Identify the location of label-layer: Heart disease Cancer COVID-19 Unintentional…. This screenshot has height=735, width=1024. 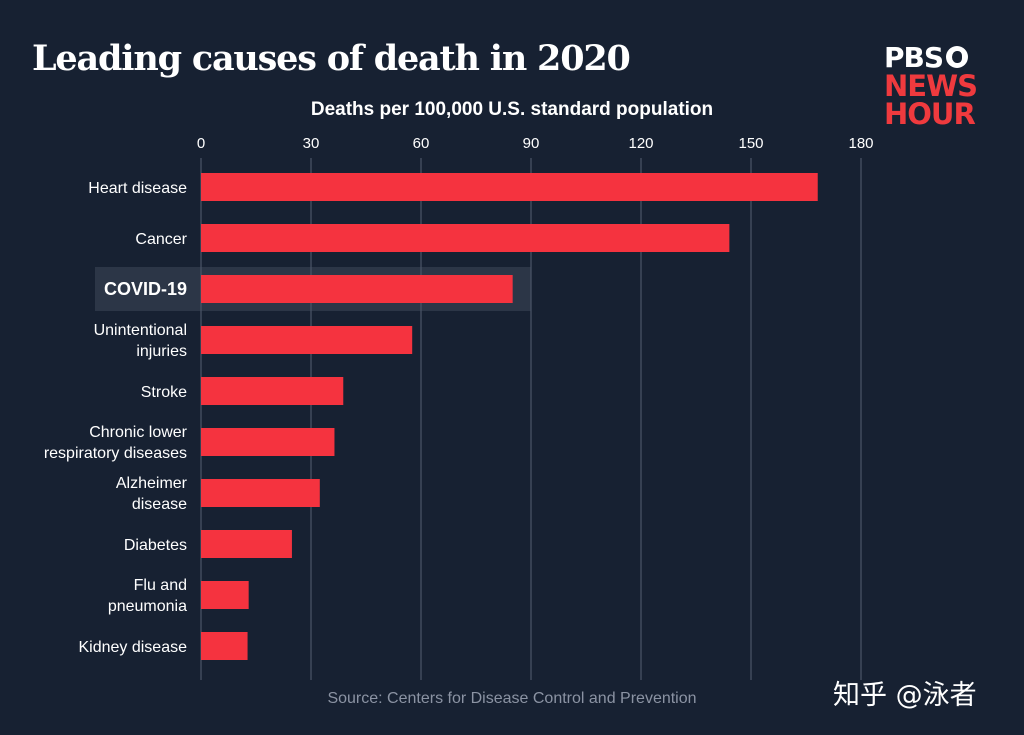
(116, 418).